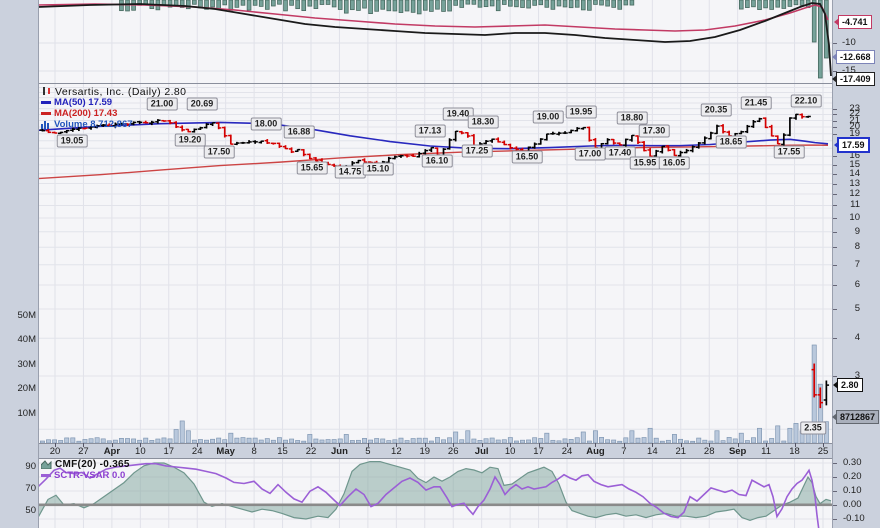 The image size is (880, 528). Describe the element at coordinates (339, 451) in the screenshot. I see `date-tick-label: Jun` at that location.